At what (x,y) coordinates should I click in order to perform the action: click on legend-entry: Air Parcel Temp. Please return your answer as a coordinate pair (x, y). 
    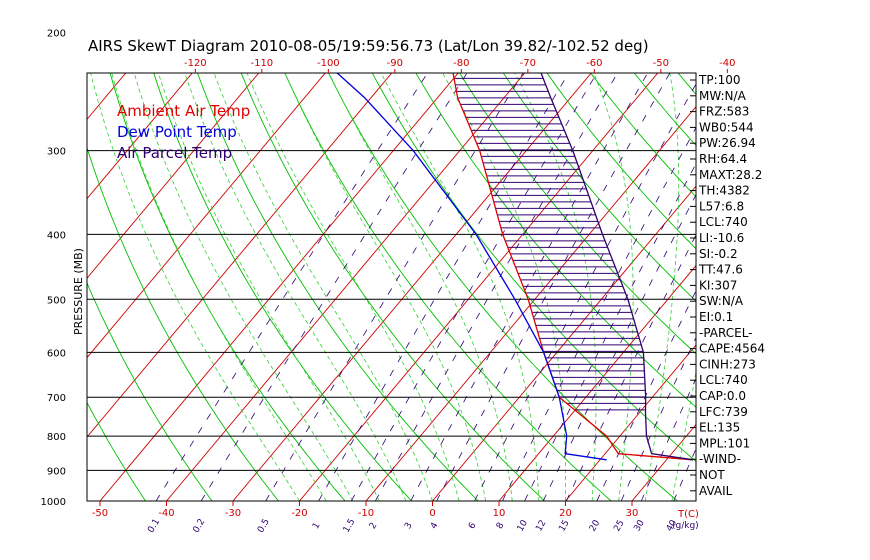
    Looking at the image, I should click on (174, 153).